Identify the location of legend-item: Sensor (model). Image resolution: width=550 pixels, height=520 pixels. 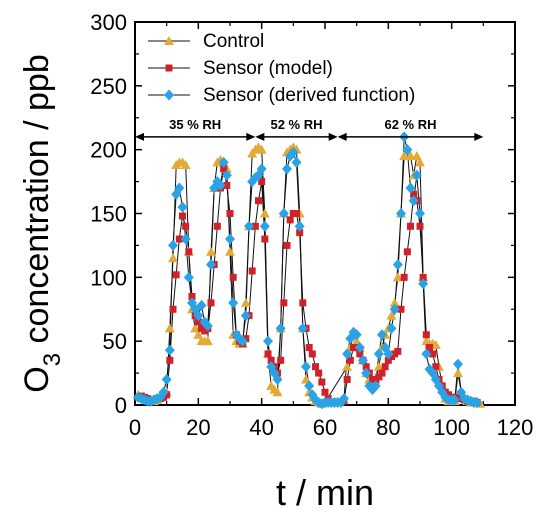
(240, 68).